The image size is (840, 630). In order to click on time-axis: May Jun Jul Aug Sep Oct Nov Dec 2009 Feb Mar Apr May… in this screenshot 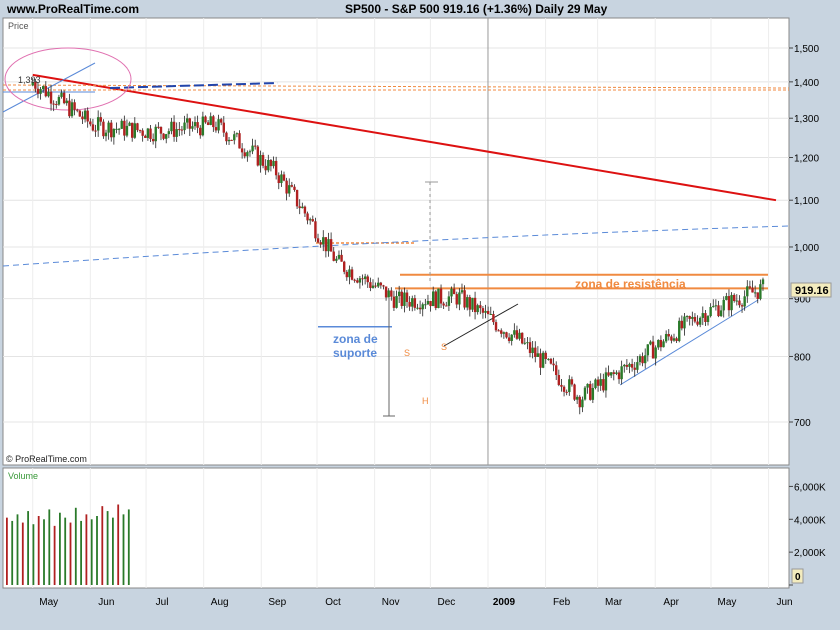, I will do `click(415, 602)`.